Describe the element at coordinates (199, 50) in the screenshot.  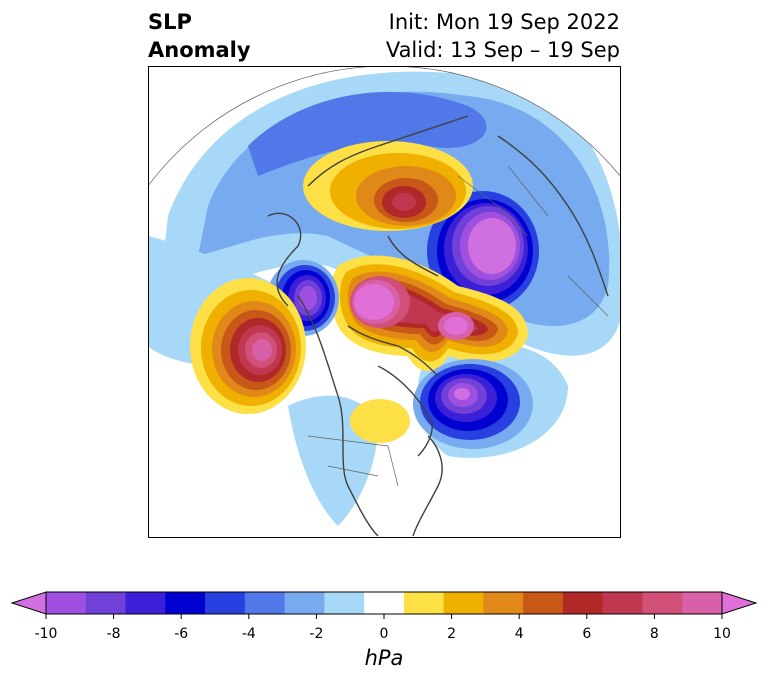
I see `title-field: Anomaly` at that location.